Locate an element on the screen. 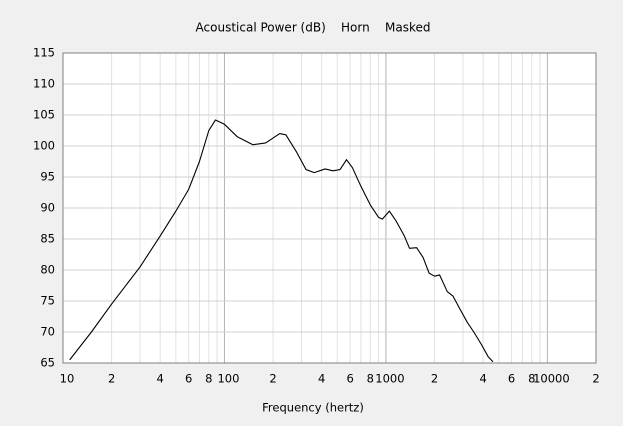 This screenshot has height=426, width=623. y-tick-label: 85 is located at coordinates (47, 239).